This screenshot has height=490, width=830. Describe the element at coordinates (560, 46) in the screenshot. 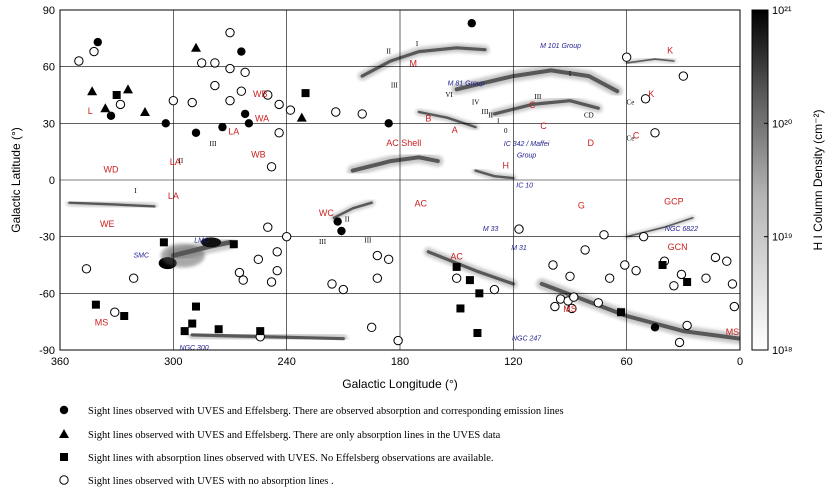

I see `galaxy-label: M 101 Group` at that location.